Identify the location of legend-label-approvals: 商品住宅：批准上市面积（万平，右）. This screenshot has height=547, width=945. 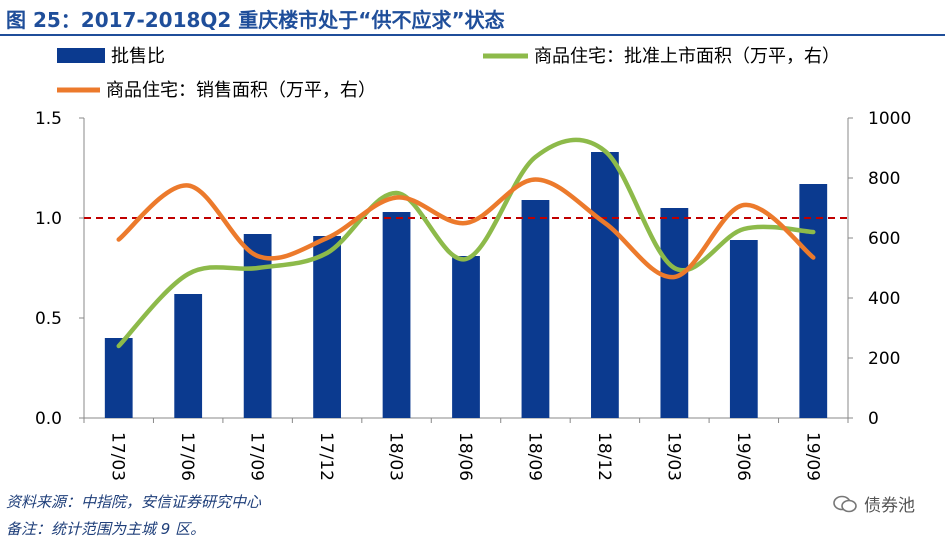
(687, 56).